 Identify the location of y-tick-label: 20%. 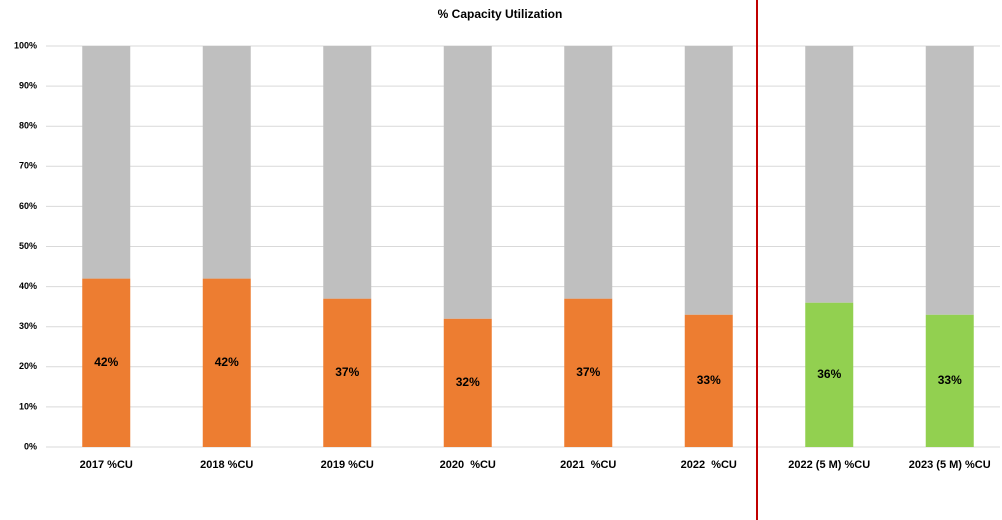
(28, 366).